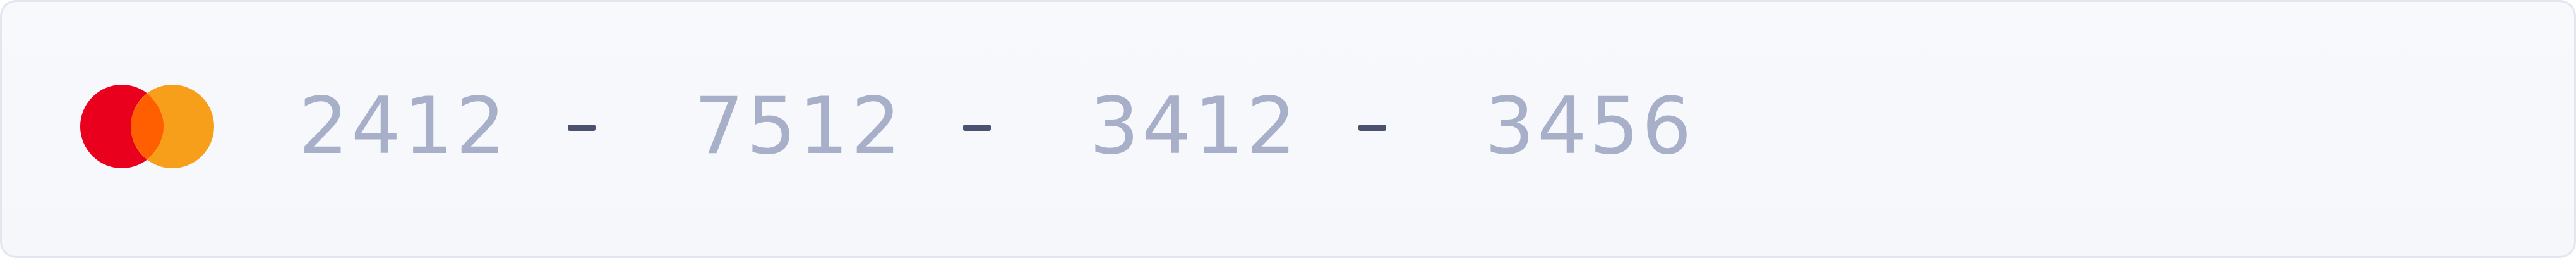  Describe the element at coordinates (799, 126) in the screenshot. I see `card-number-group-2: 7512` at that location.